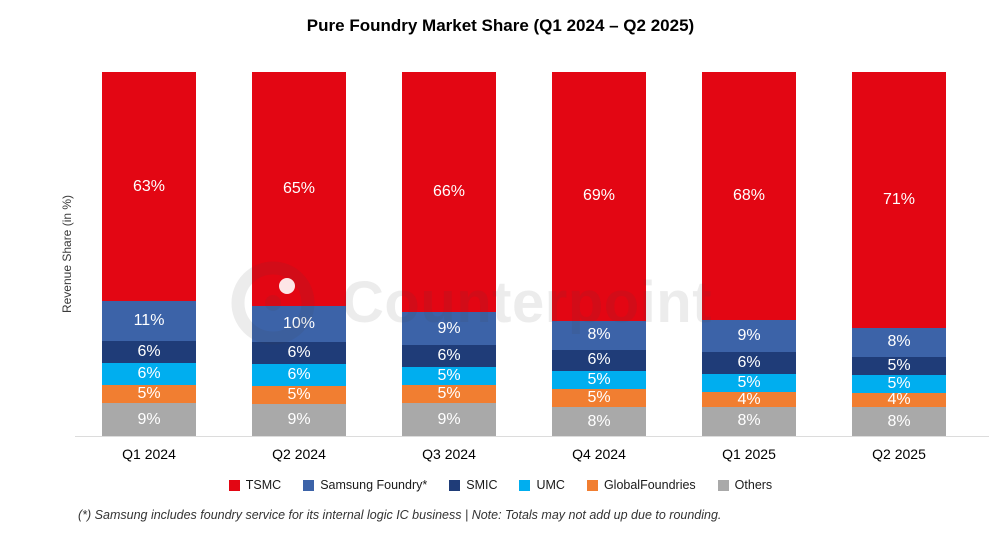 This screenshot has width=1001, height=536. I want to click on bar-segment: 69%, so click(599, 196).